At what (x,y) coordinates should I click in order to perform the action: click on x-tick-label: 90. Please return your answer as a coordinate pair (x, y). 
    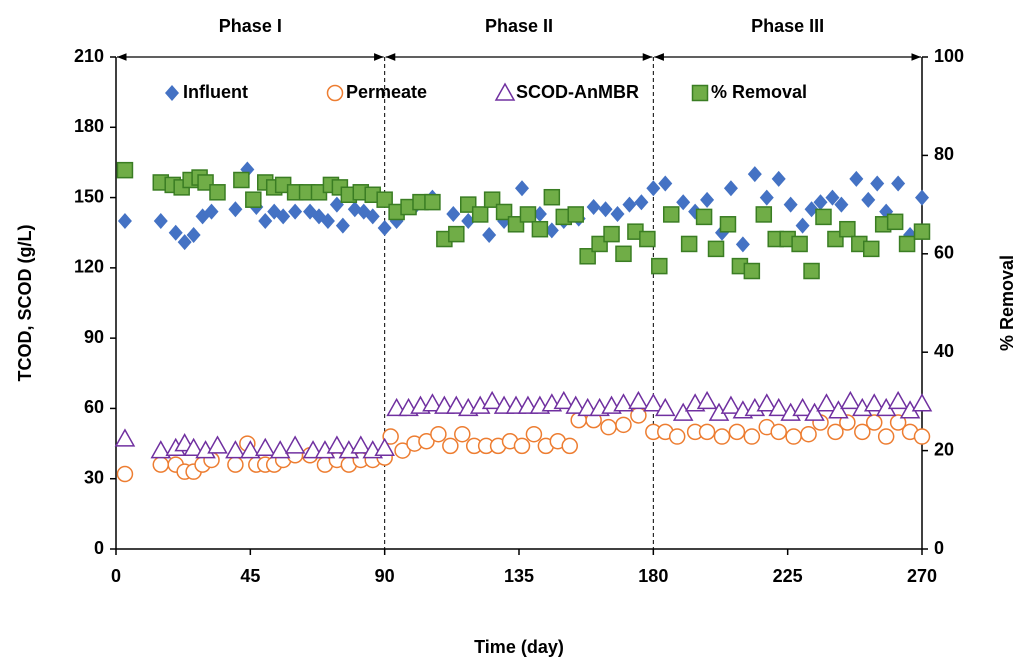
    Looking at the image, I should click on (385, 576).